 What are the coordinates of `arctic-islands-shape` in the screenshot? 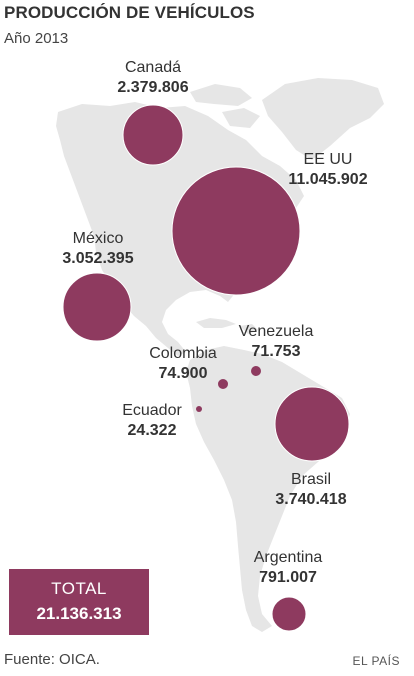 It's located at (221, 95).